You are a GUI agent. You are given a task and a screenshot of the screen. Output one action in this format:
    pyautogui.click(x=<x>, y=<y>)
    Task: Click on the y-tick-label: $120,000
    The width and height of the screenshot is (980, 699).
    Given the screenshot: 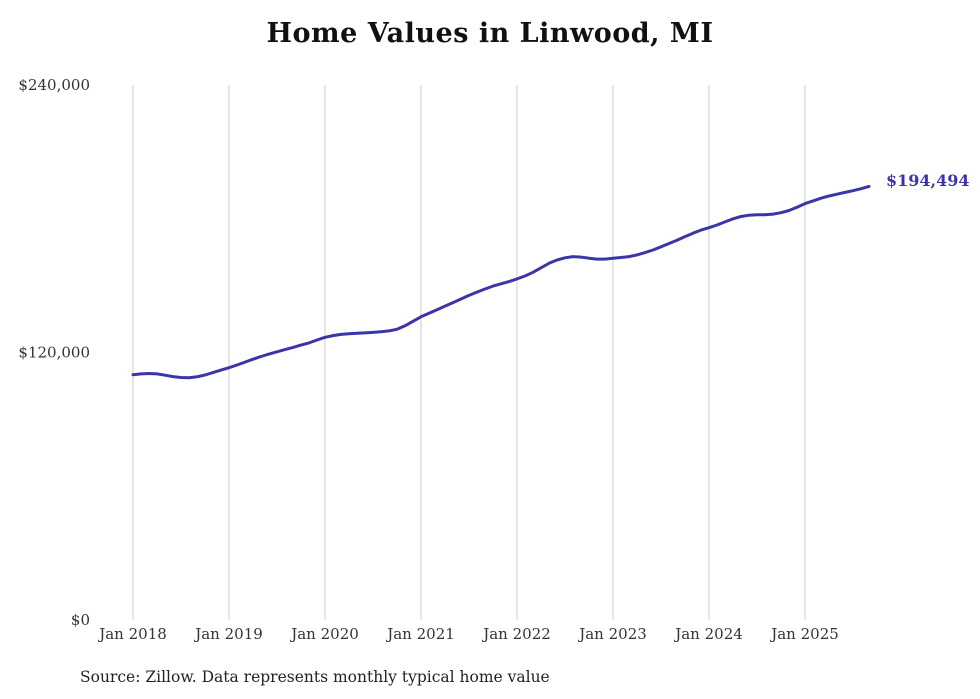 What is the action you would take?
    pyautogui.click(x=54, y=353)
    